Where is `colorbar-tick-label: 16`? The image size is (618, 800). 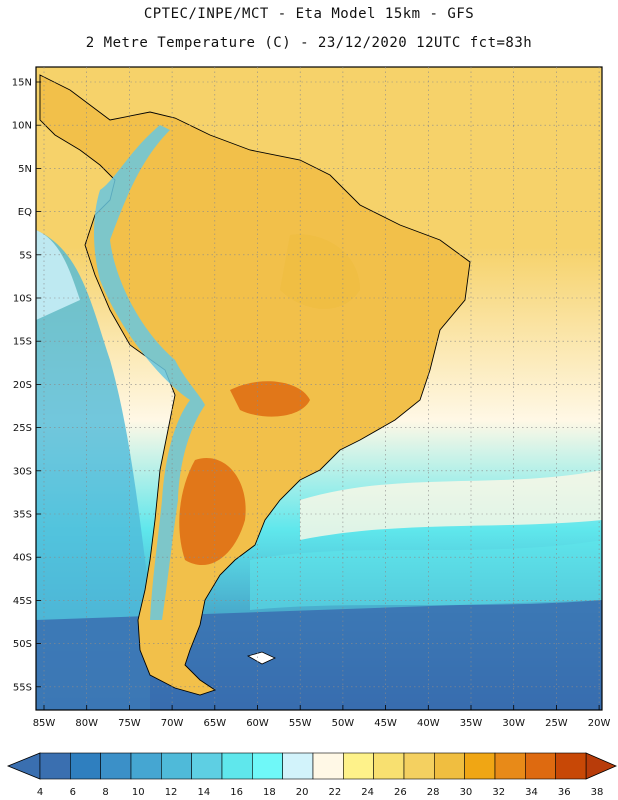
colorbar-tick-label: 16 is located at coordinates (236, 792).